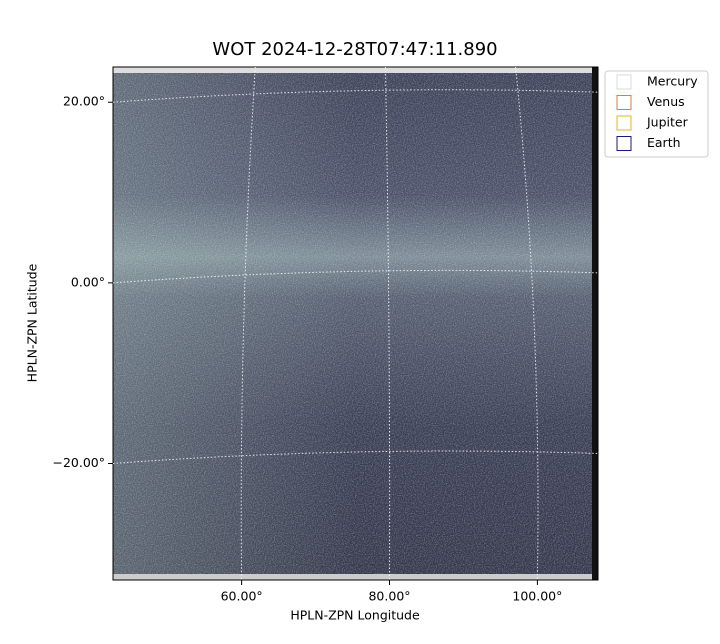  Describe the element at coordinates (667, 122) in the screenshot. I see `legend-label: Jupiter` at that location.